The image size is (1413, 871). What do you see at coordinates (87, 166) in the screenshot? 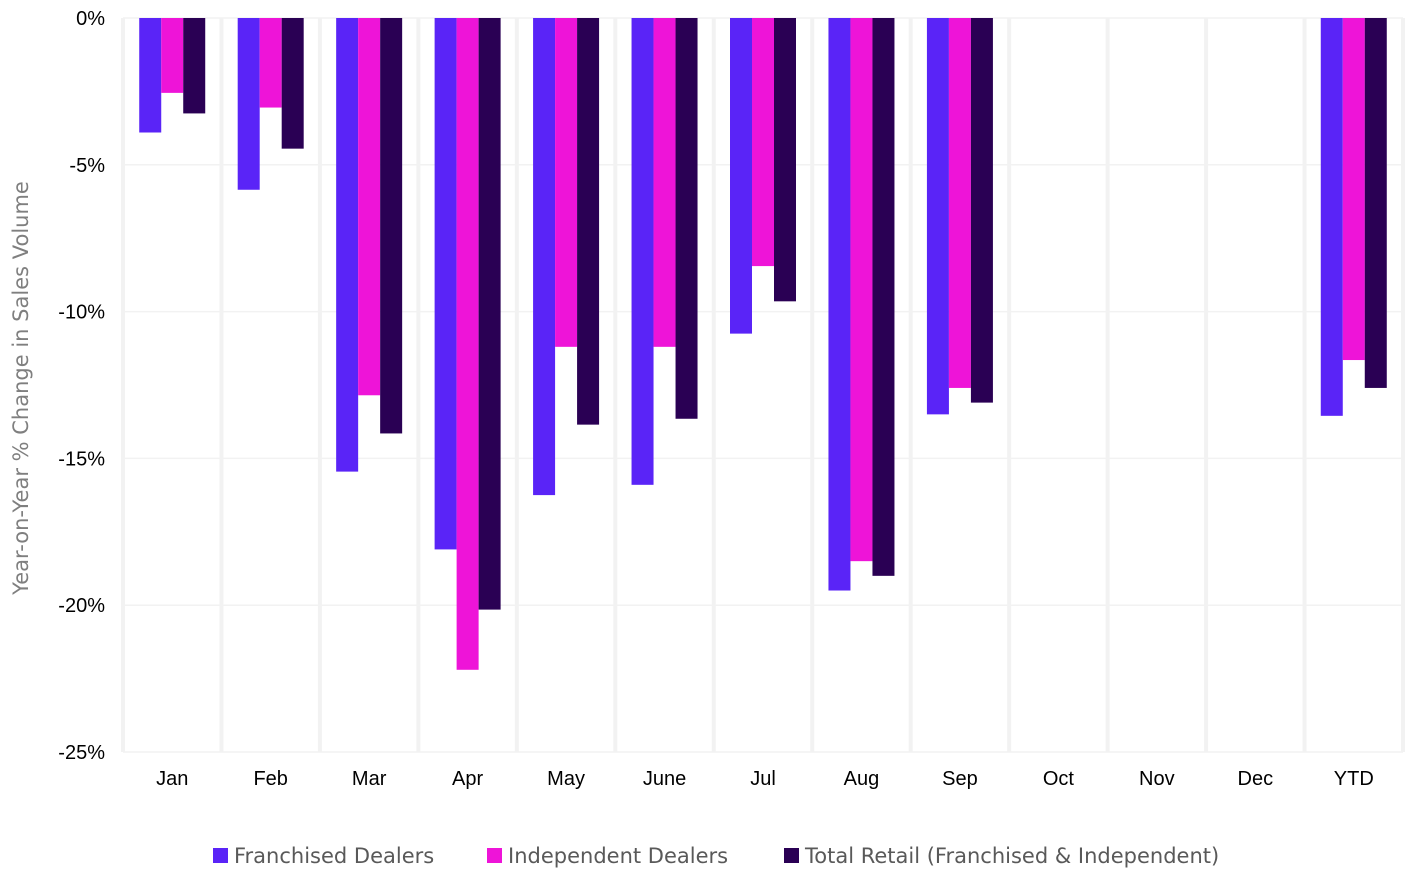
I see `y-tick-label: -5%` at bounding box center [87, 166].